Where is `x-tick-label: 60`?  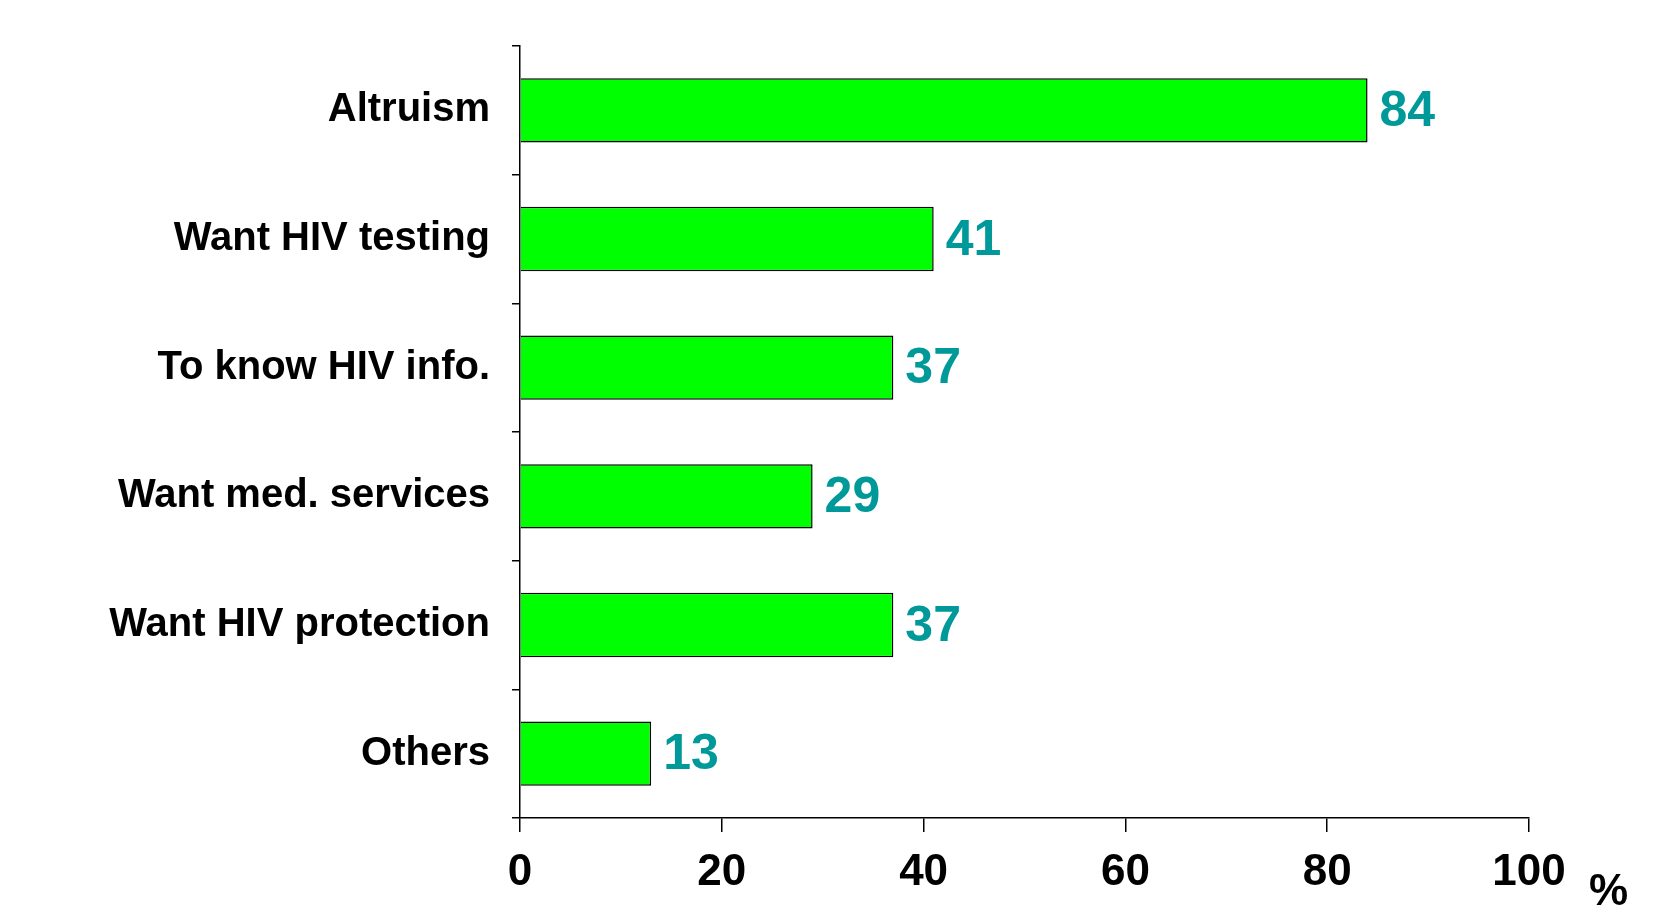 x-tick-label: 60 is located at coordinates (1125, 869).